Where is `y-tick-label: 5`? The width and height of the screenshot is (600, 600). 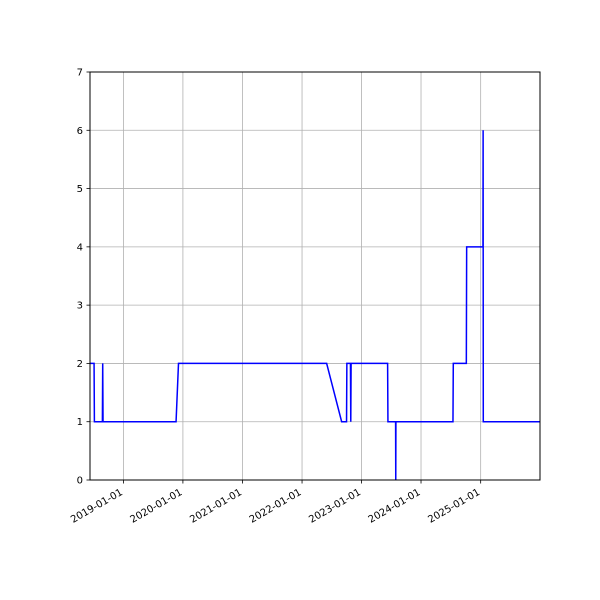
y-tick-label: 5 is located at coordinates (80, 189).